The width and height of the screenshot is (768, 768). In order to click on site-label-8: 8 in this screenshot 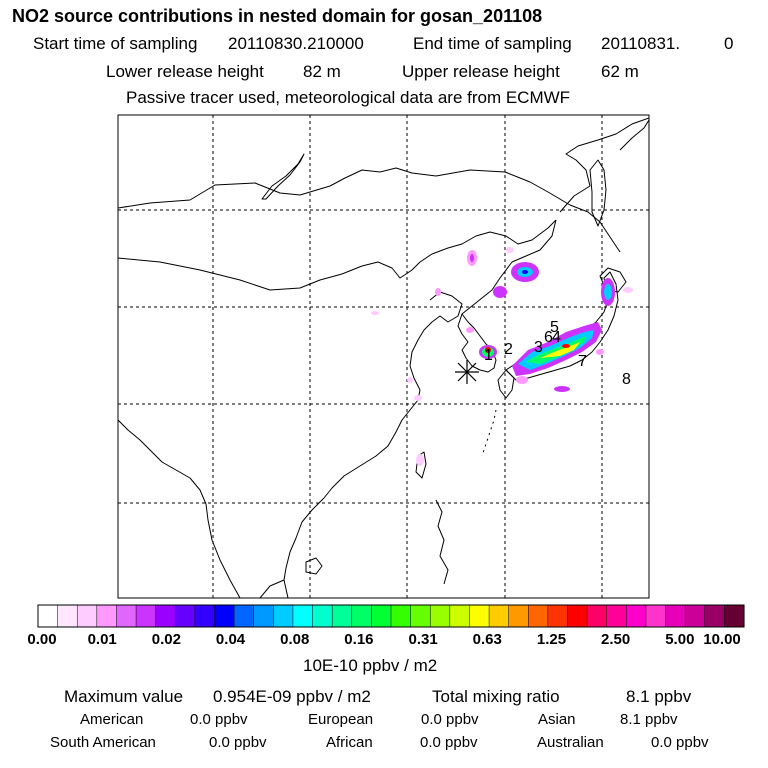, I will do `click(626, 379)`.